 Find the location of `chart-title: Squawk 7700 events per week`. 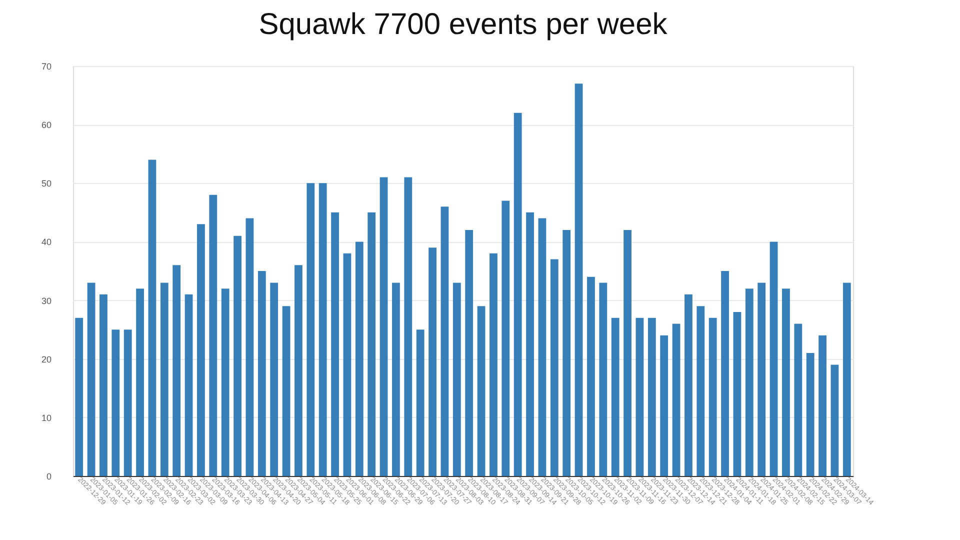

chart-title: Squawk 7700 events per week is located at coordinates (463, 24).